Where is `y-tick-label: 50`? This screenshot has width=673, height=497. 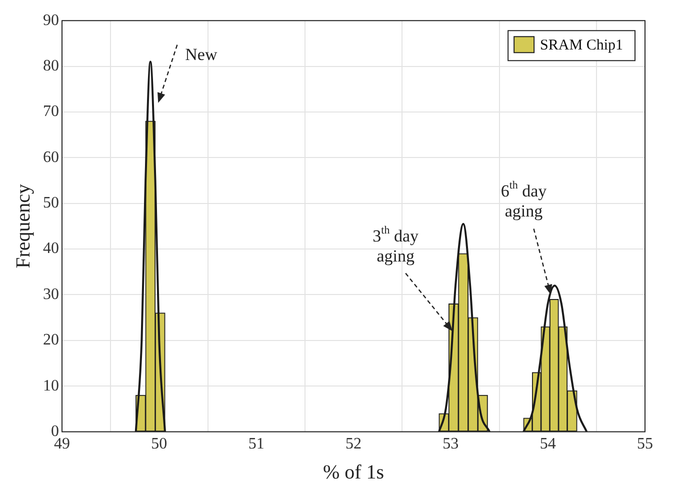 y-tick-label: 50 is located at coordinates (51, 203).